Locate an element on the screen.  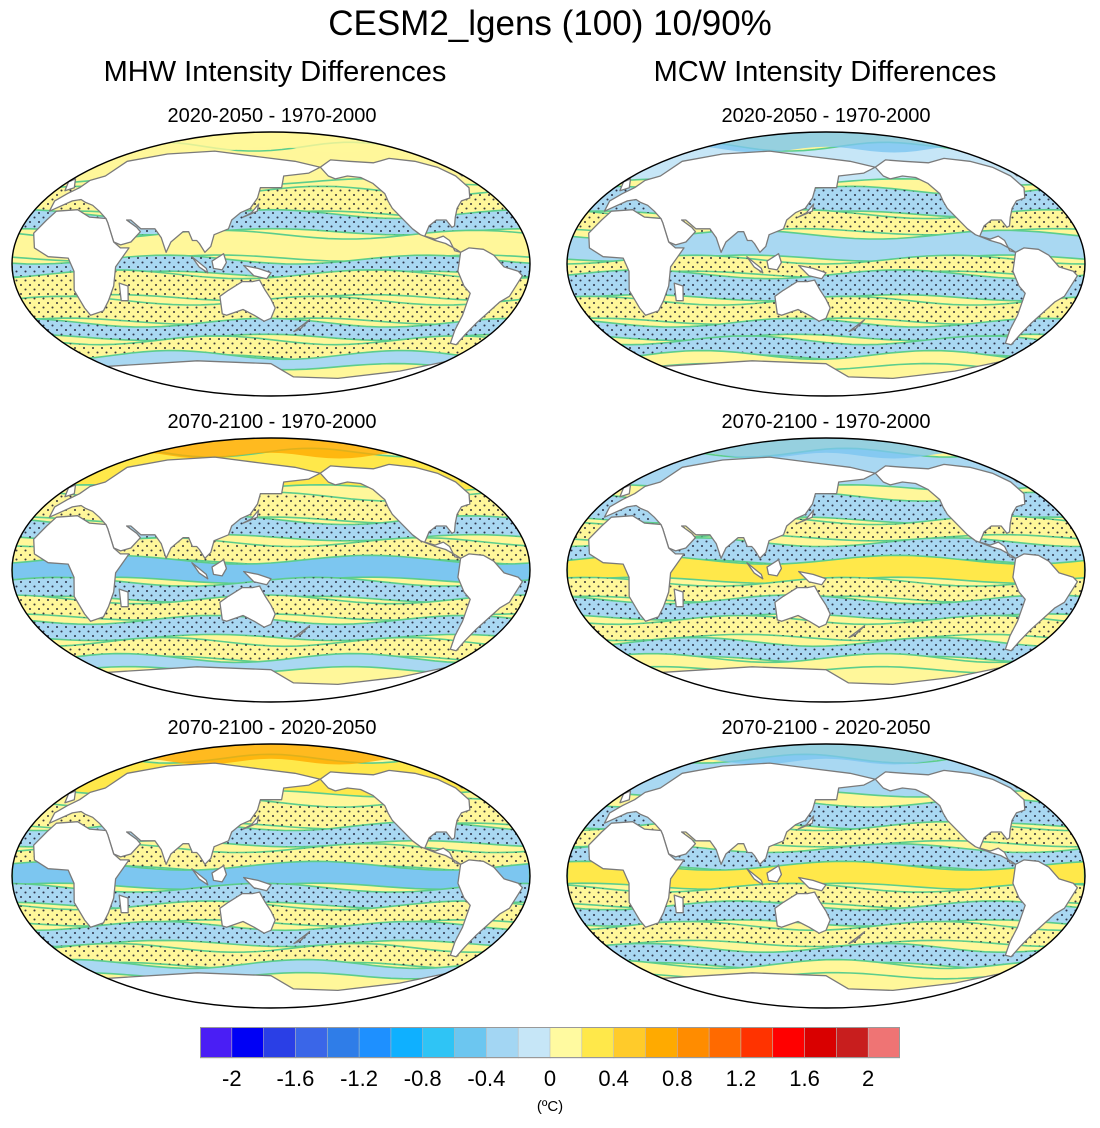
colorbar-tick-label: -1.2 is located at coordinates (359, 1078).